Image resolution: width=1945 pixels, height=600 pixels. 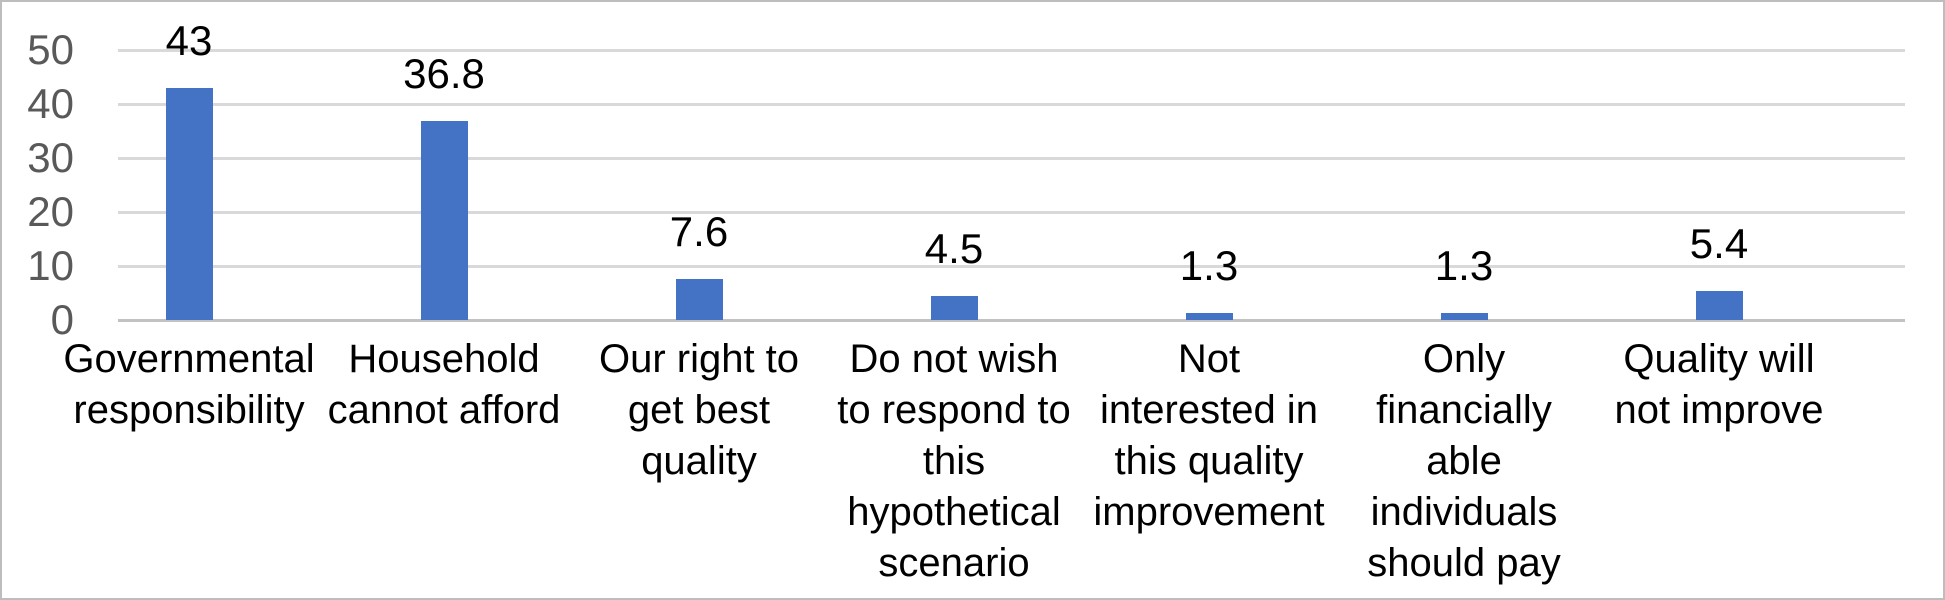 I want to click on category-label-line: improvement, so click(x=1209, y=512).